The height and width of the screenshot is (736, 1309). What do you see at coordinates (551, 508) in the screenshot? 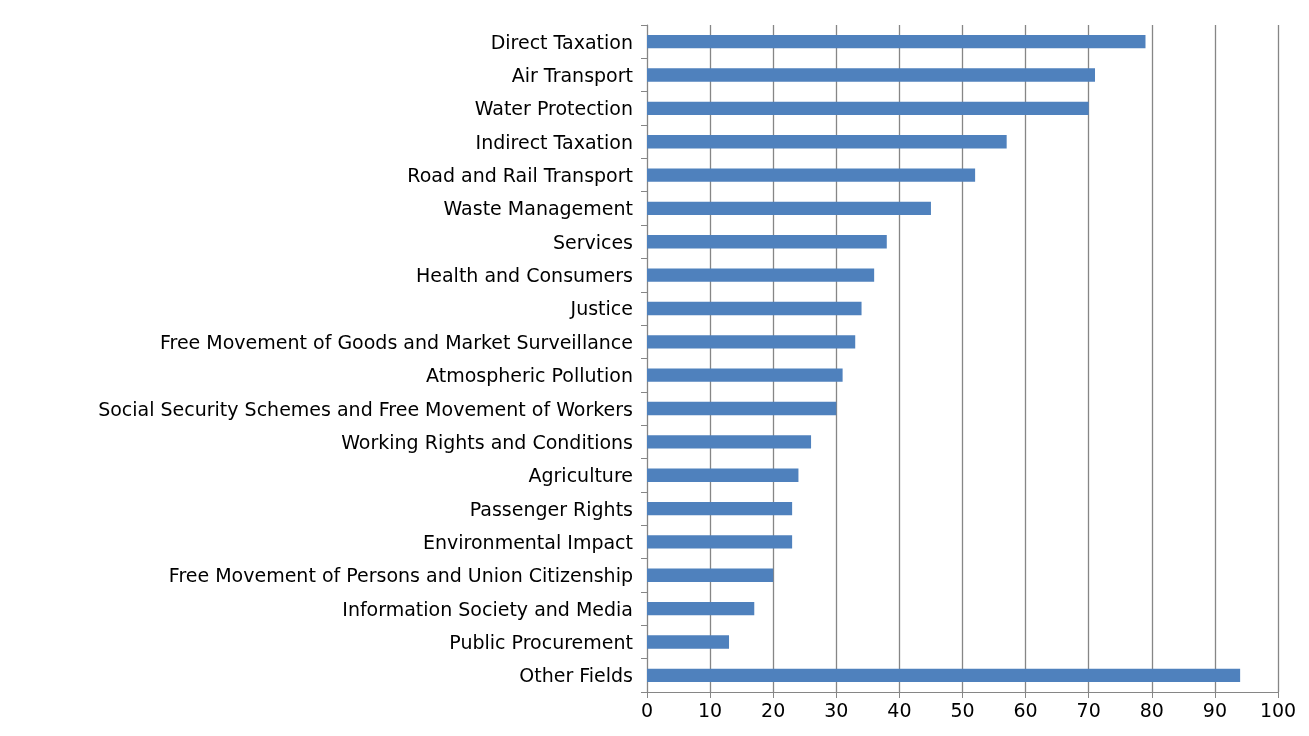
I see `y-tick-label: Passenger Rights` at bounding box center [551, 508].